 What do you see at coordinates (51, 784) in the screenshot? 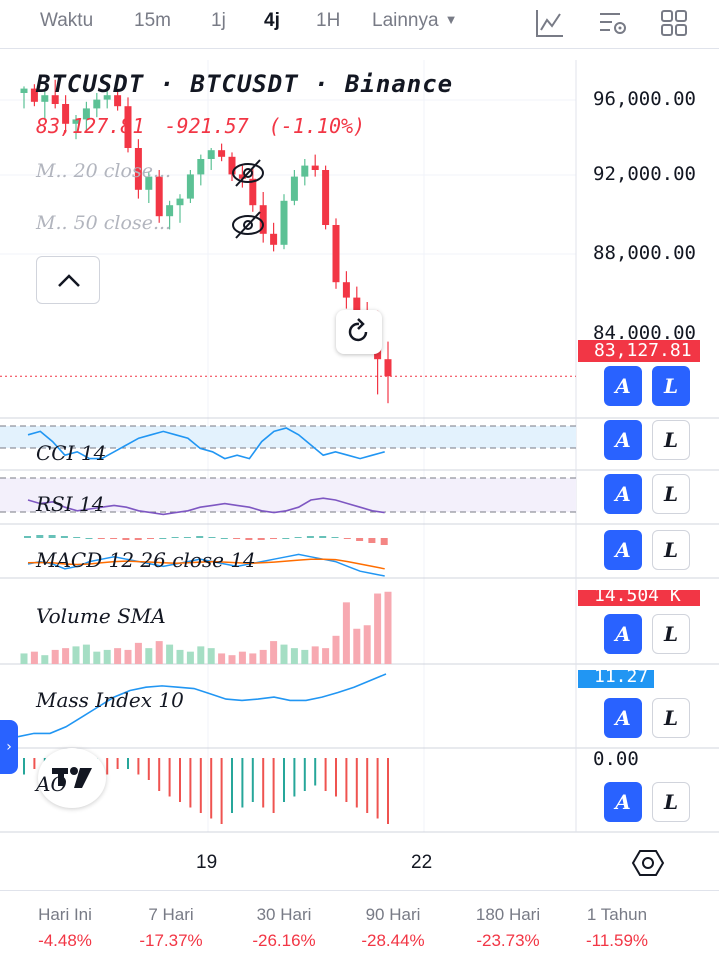
I see `ao-label: AO` at bounding box center [51, 784].